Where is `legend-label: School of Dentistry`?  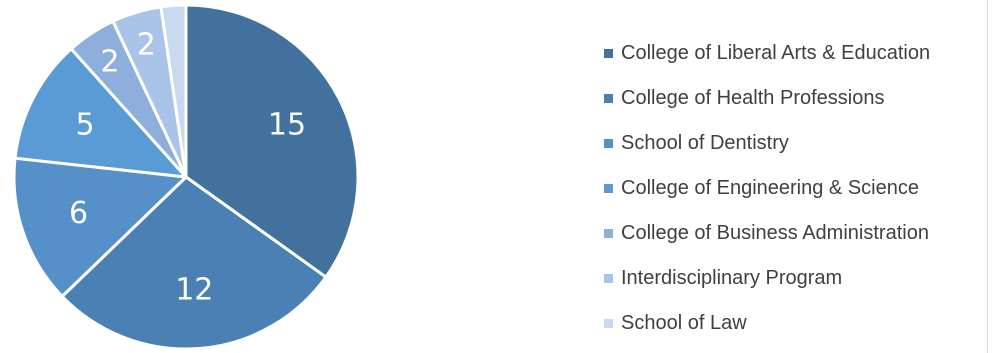 legend-label: School of Dentistry is located at coordinates (705, 143).